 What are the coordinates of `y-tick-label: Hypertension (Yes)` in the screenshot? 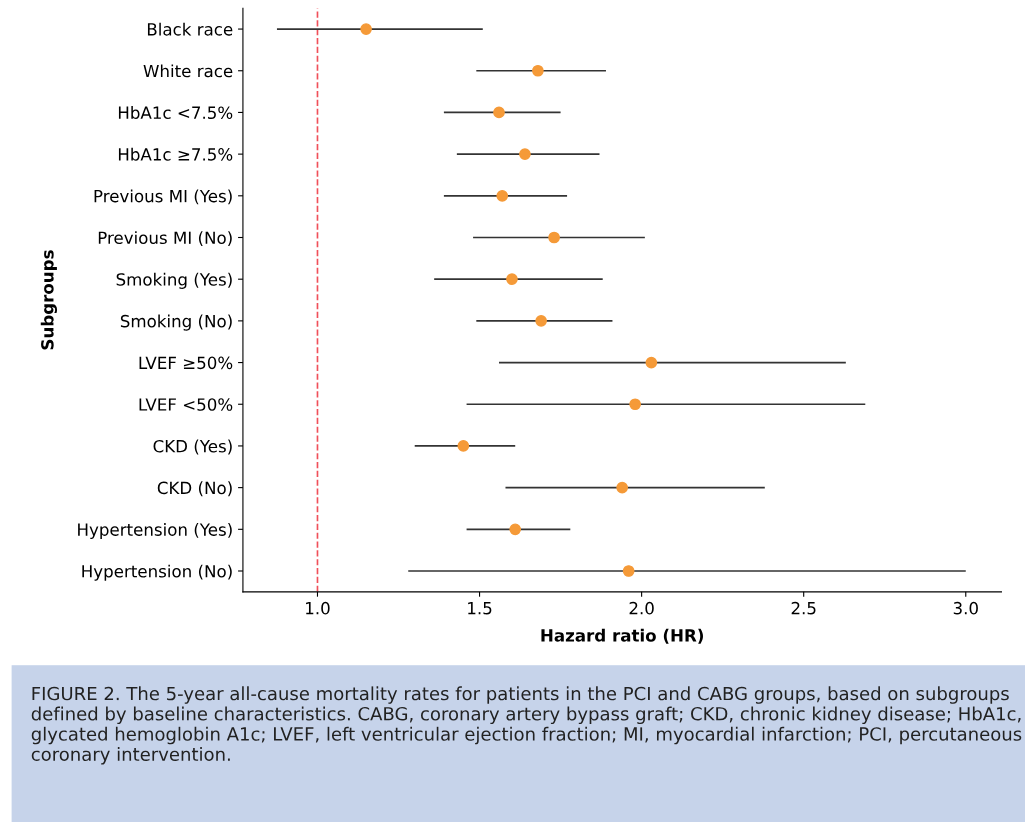 It's located at (155, 531).